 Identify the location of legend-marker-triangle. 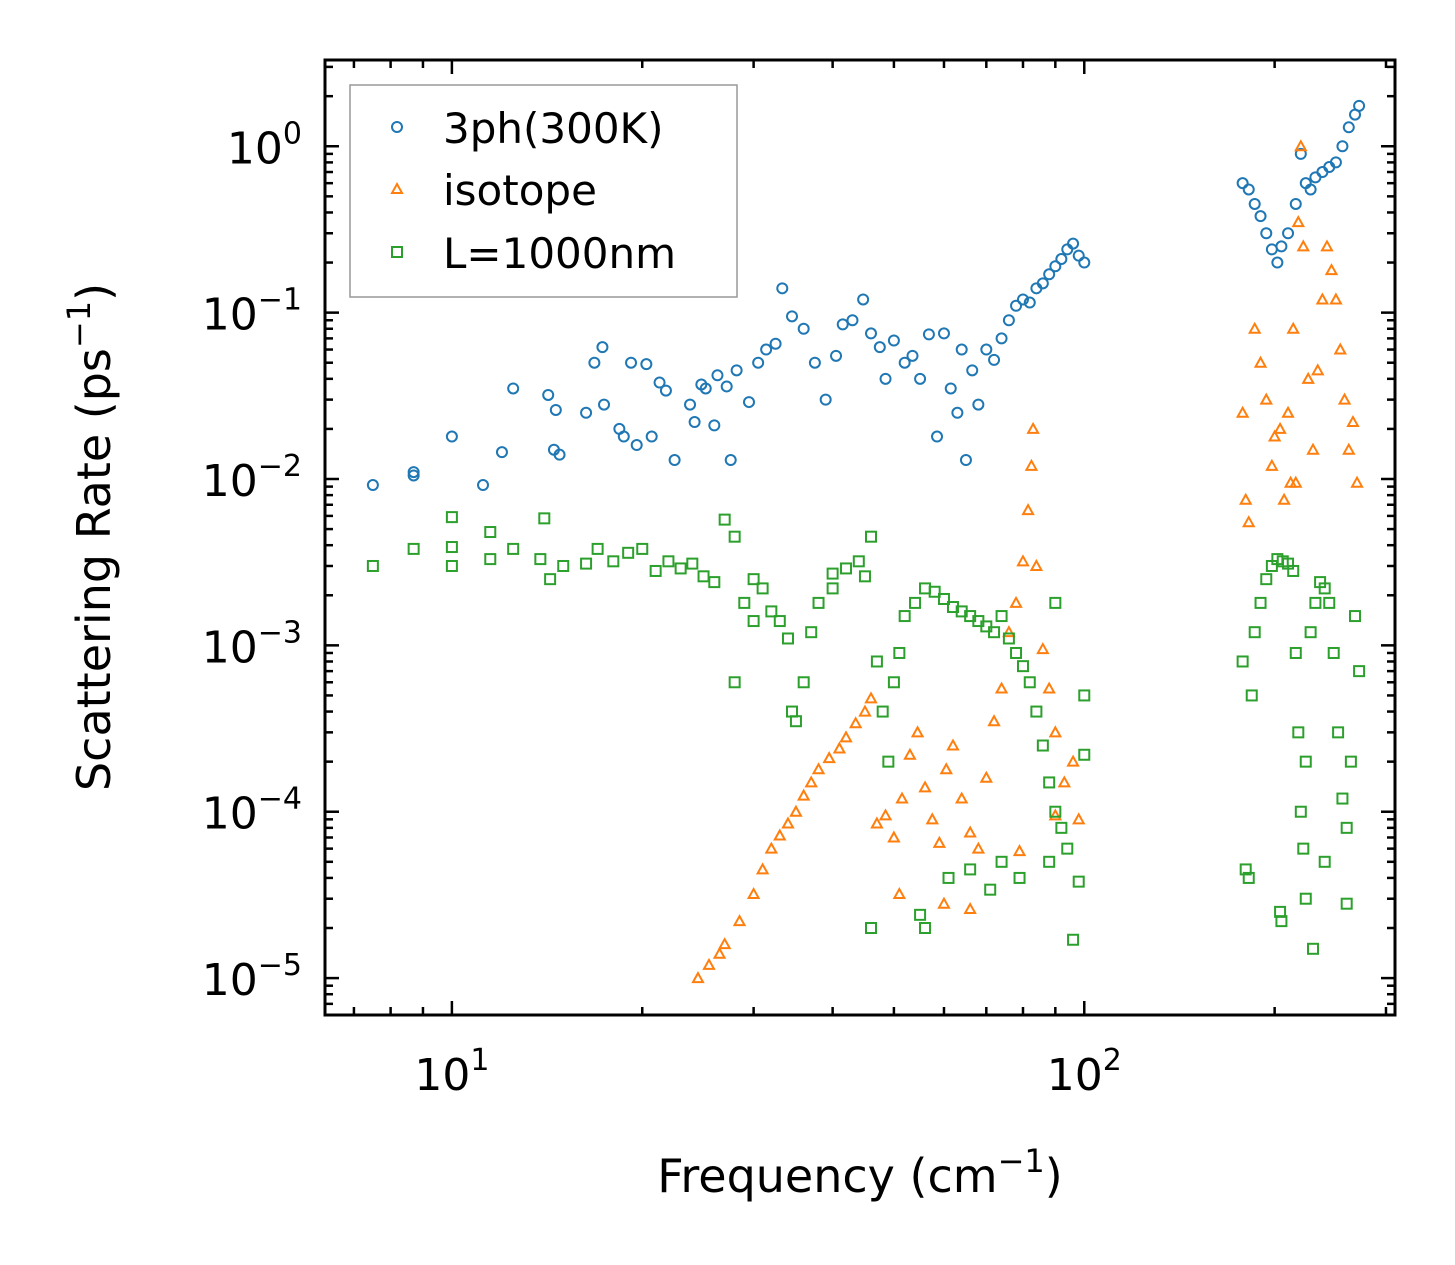
(397, 187).